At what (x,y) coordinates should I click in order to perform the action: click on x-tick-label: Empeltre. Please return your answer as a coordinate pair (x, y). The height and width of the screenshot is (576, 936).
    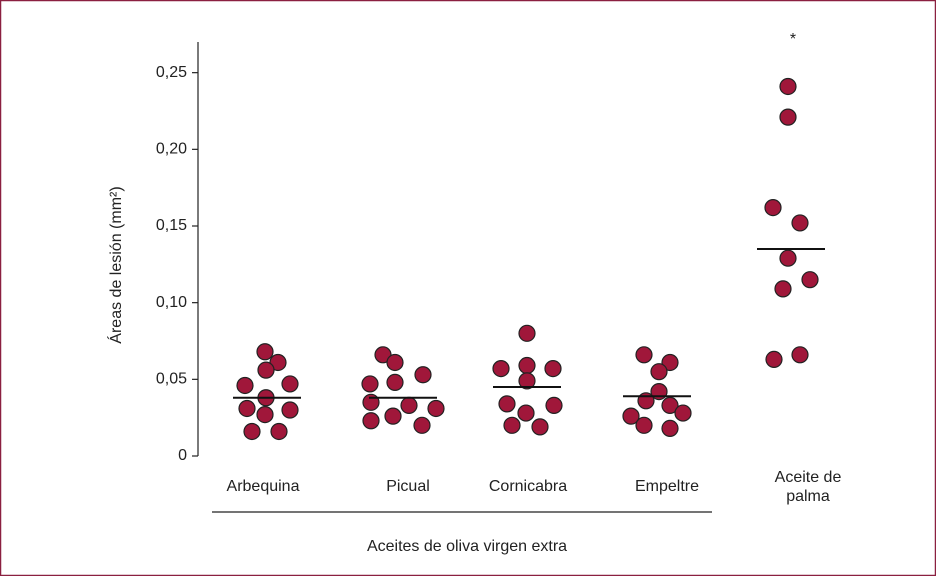
    Looking at the image, I should click on (667, 486).